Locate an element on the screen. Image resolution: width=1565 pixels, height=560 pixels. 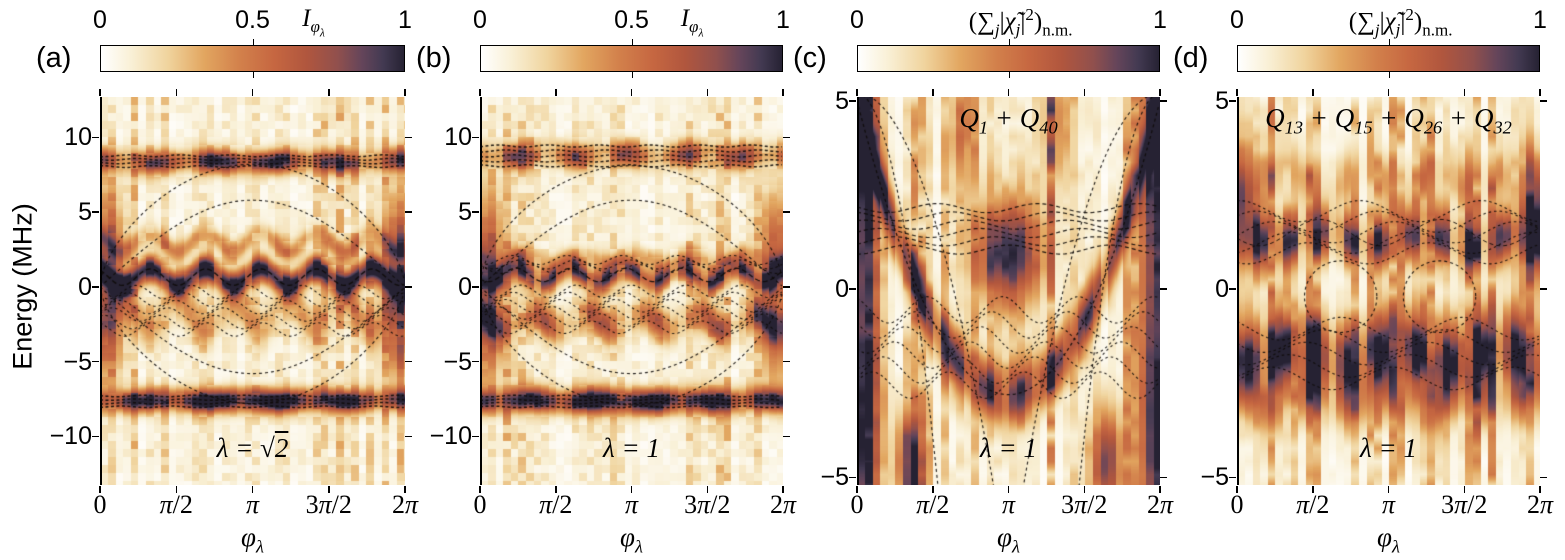
x-tick-label: 2π is located at coordinates (405, 504).